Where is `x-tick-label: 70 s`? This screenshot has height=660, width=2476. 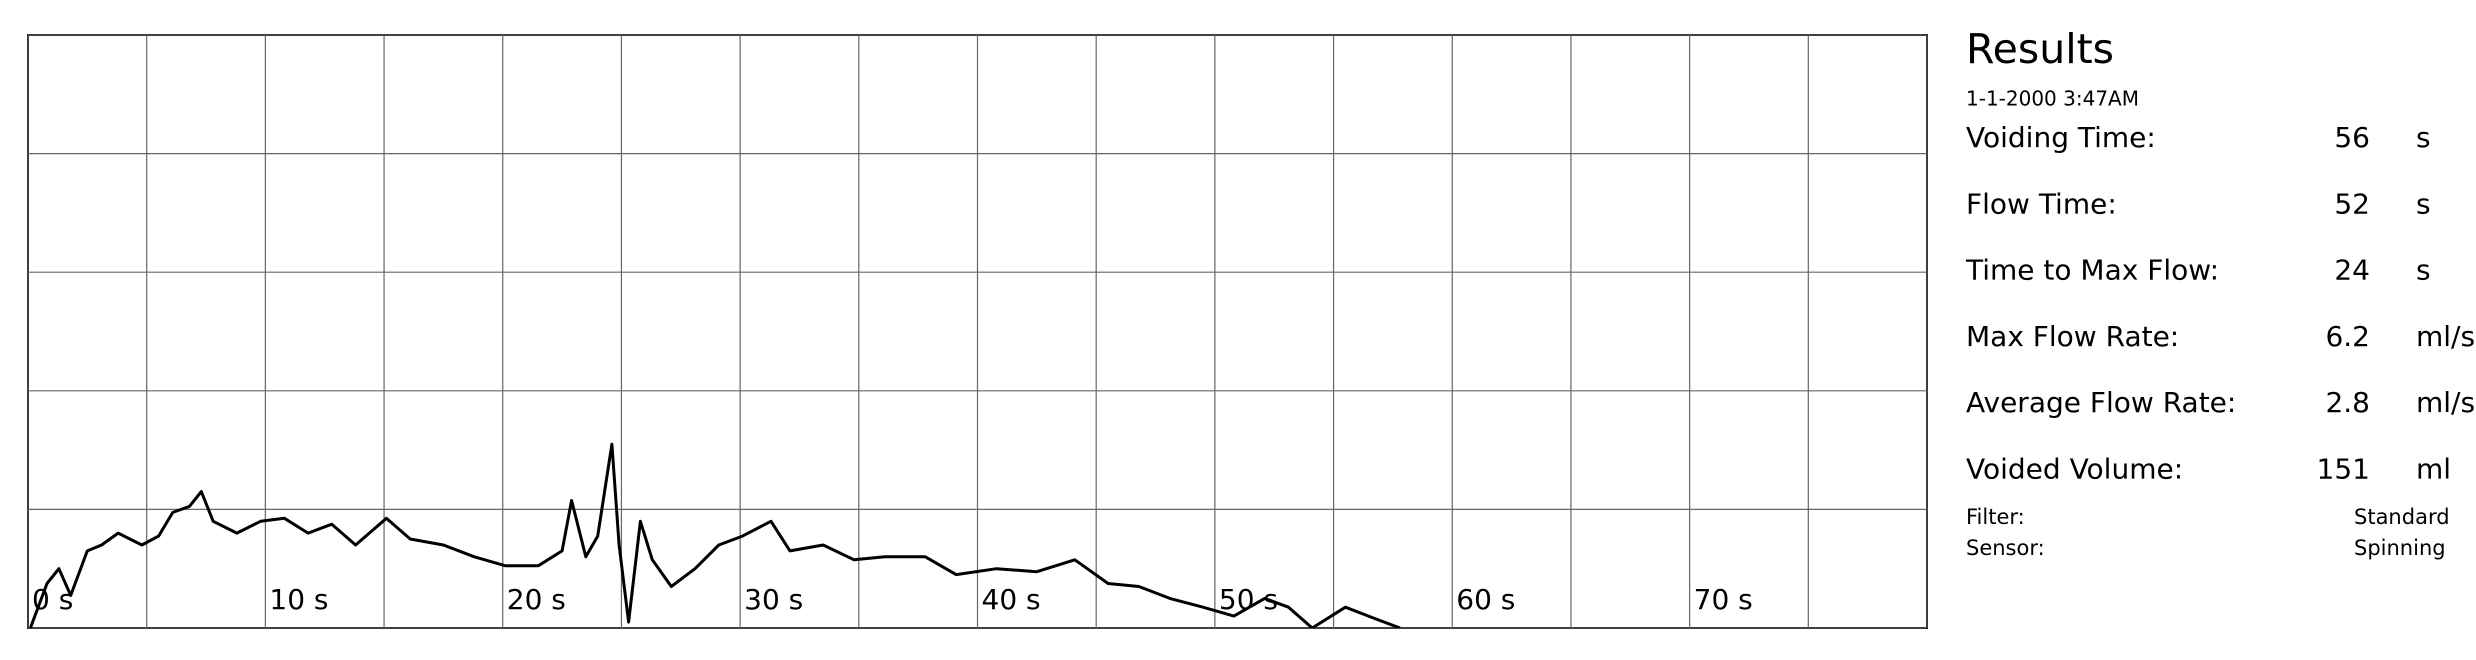 x-tick-label: 70 s is located at coordinates (1723, 599).